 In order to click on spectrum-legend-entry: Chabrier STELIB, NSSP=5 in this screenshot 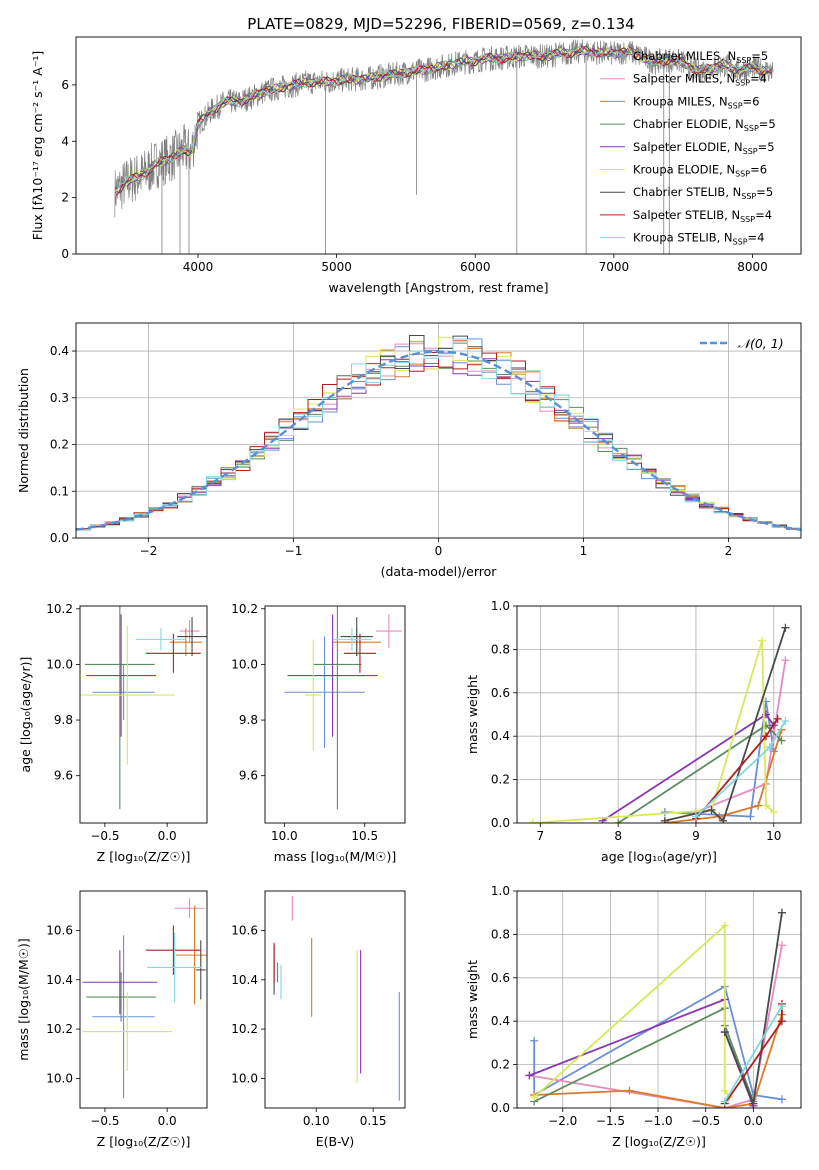, I will do `click(703, 193)`.